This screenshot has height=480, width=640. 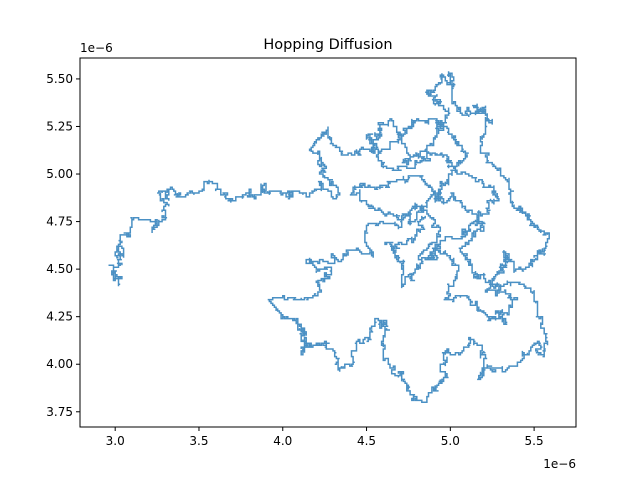 What do you see at coordinates (198, 441) in the screenshot?
I see `x-tick-label: 3.5` at bounding box center [198, 441].